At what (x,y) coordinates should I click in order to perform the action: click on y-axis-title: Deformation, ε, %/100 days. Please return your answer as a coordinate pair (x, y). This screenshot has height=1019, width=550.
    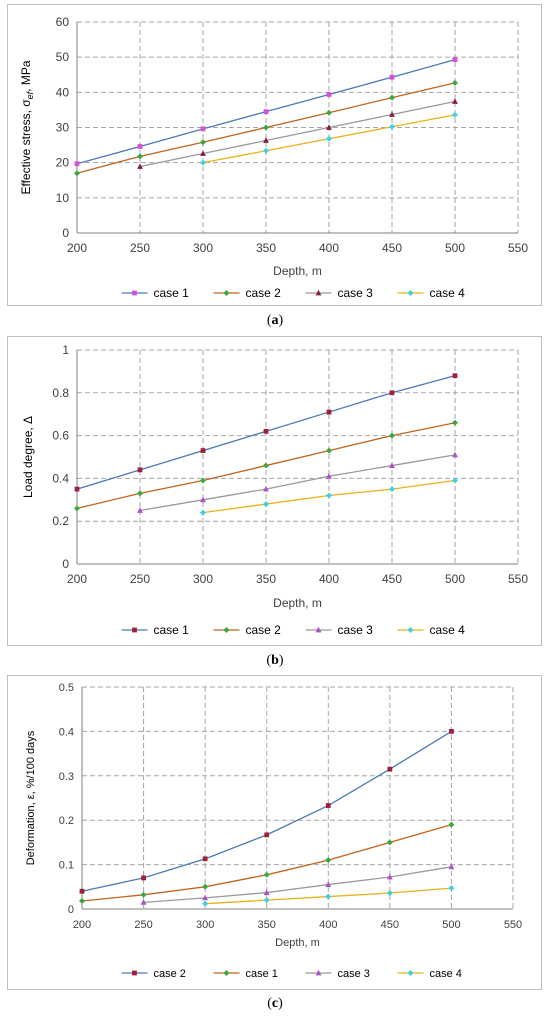
    Looking at the image, I should click on (31, 797).